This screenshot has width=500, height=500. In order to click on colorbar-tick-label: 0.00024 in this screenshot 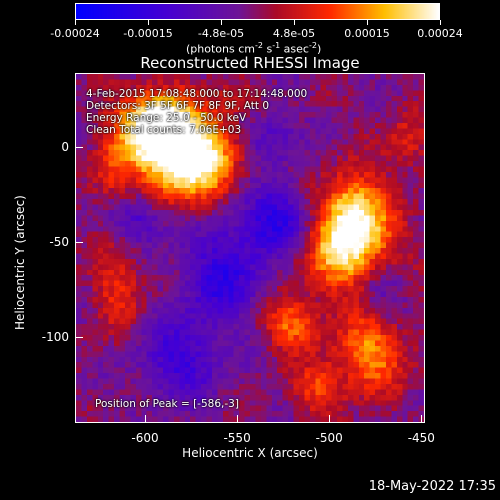, I will do `click(440, 33)`.